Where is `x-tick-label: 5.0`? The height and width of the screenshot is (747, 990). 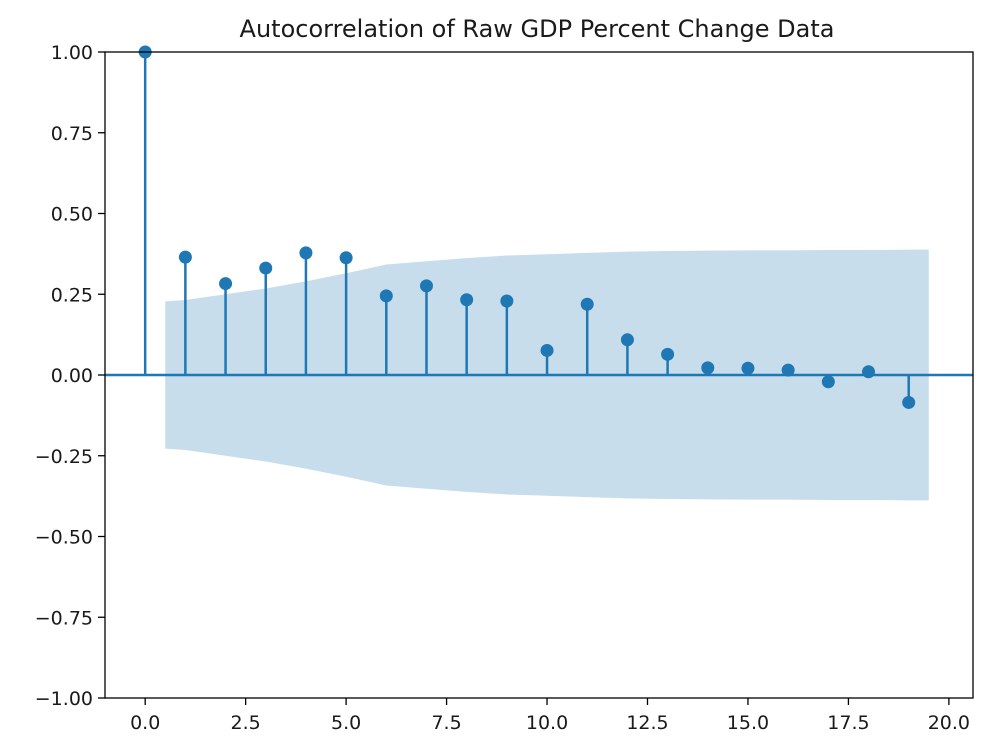 x-tick-label: 5.0 is located at coordinates (346, 723).